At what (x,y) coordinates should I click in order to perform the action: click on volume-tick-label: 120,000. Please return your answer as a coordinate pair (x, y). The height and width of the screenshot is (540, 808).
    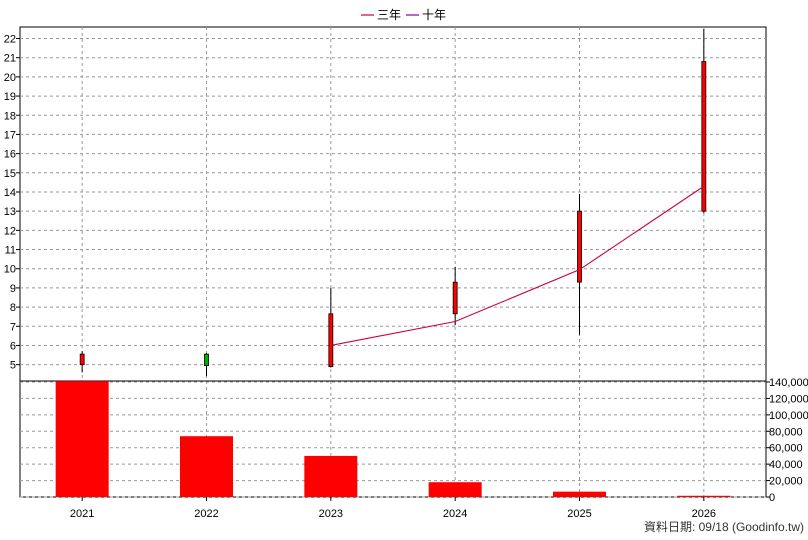
    Looking at the image, I should click on (788, 399).